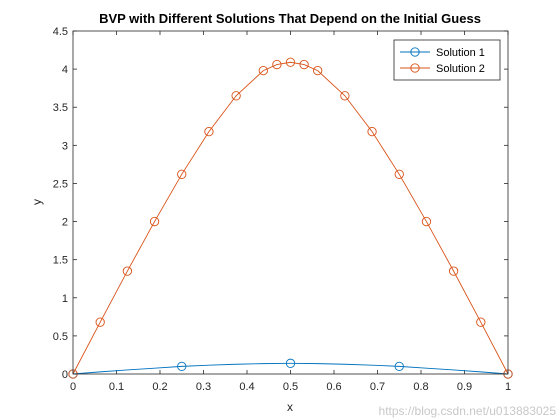 The image size is (560, 420). What do you see at coordinates (377, 387) in the screenshot?
I see `x-tick-label: 0.7` at bounding box center [377, 387].